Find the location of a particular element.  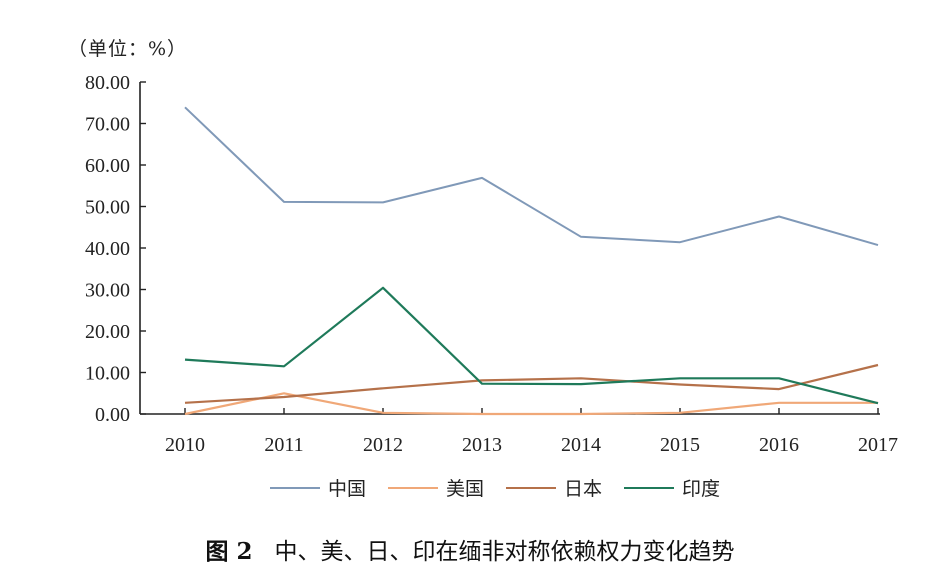

y-tick-label: 70.00 is located at coordinates (107, 125).